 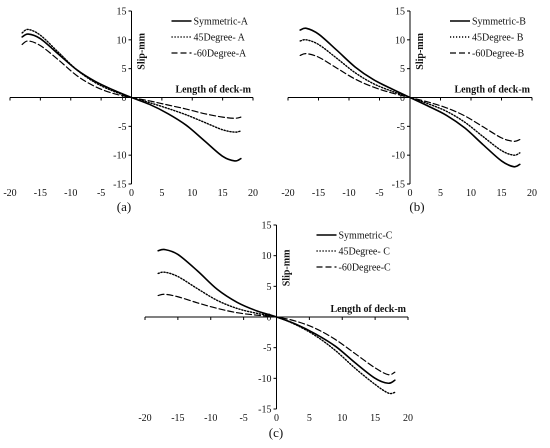 What do you see at coordinates (221, 22) in the screenshot?
I see `legend-label: Symmetric-A` at bounding box center [221, 22].